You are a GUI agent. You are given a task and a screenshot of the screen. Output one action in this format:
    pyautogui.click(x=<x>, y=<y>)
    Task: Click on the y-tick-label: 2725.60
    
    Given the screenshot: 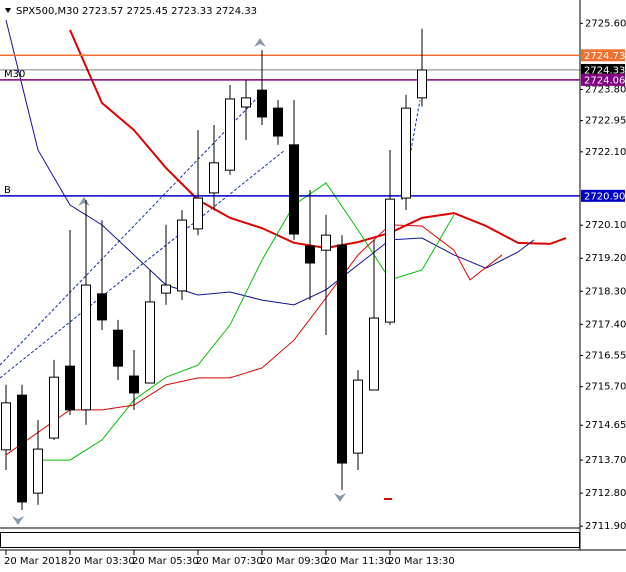 What is the action you would take?
    pyautogui.click(x=605, y=23)
    